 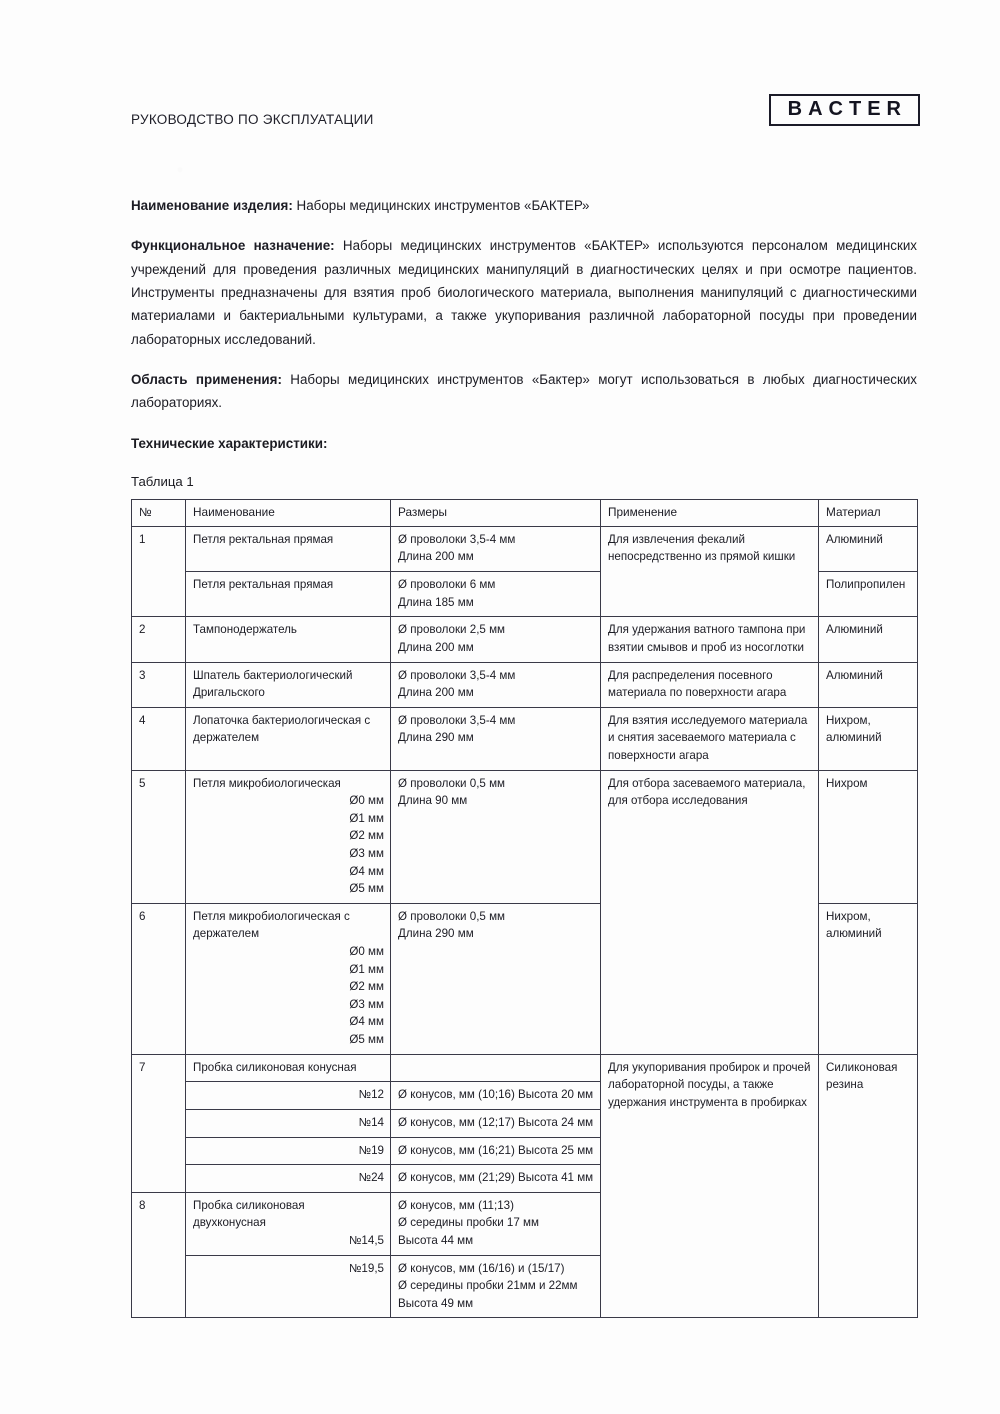 What do you see at coordinates (158, 512) in the screenshot?
I see `column-header-number: №` at bounding box center [158, 512].